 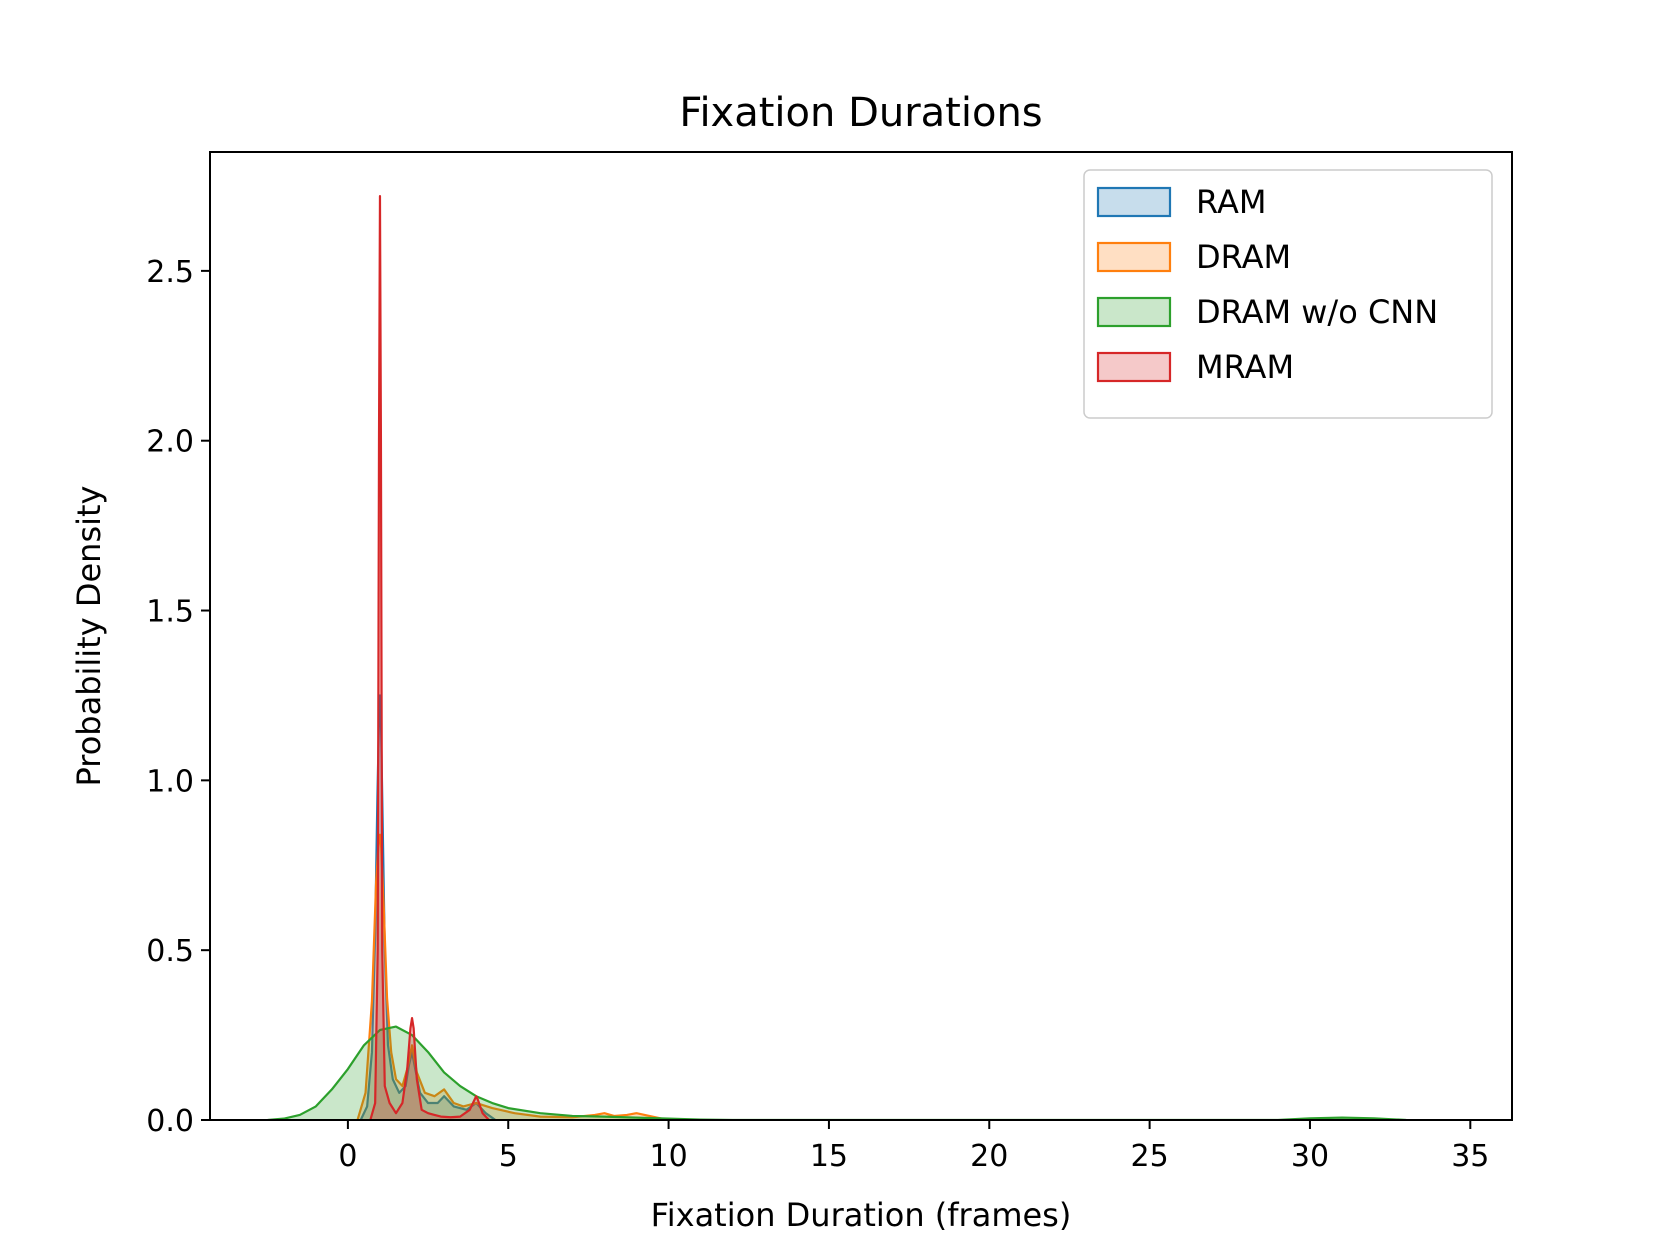 I want to click on series-fill-dram-w-o-cnn, so click(x=837, y=1073).